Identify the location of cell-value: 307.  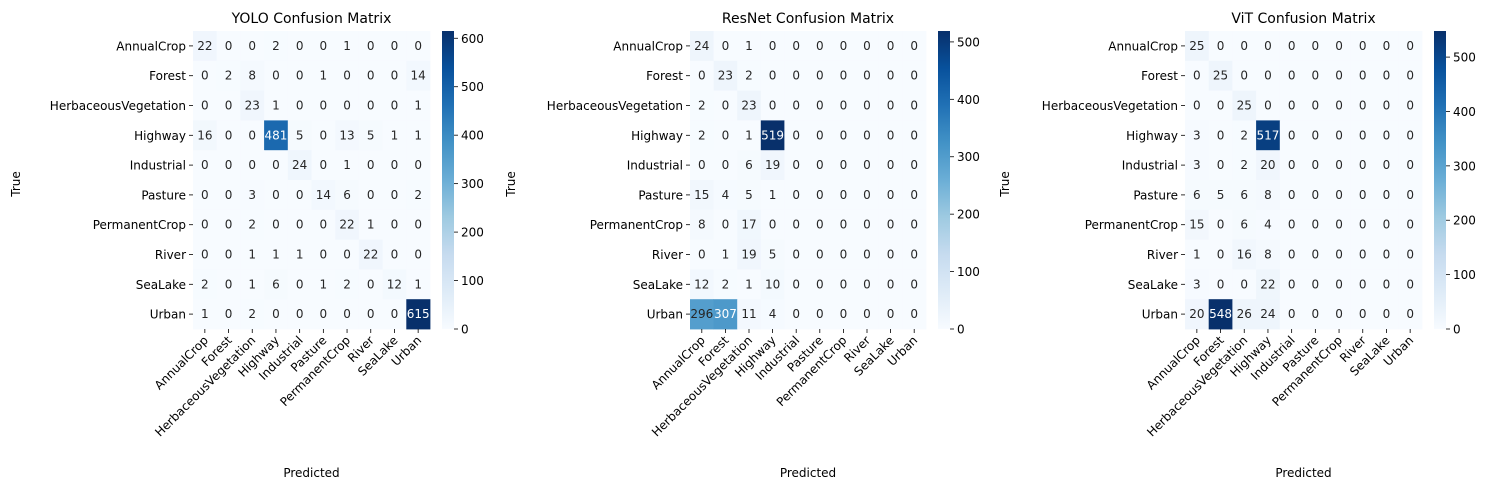
(725, 314).